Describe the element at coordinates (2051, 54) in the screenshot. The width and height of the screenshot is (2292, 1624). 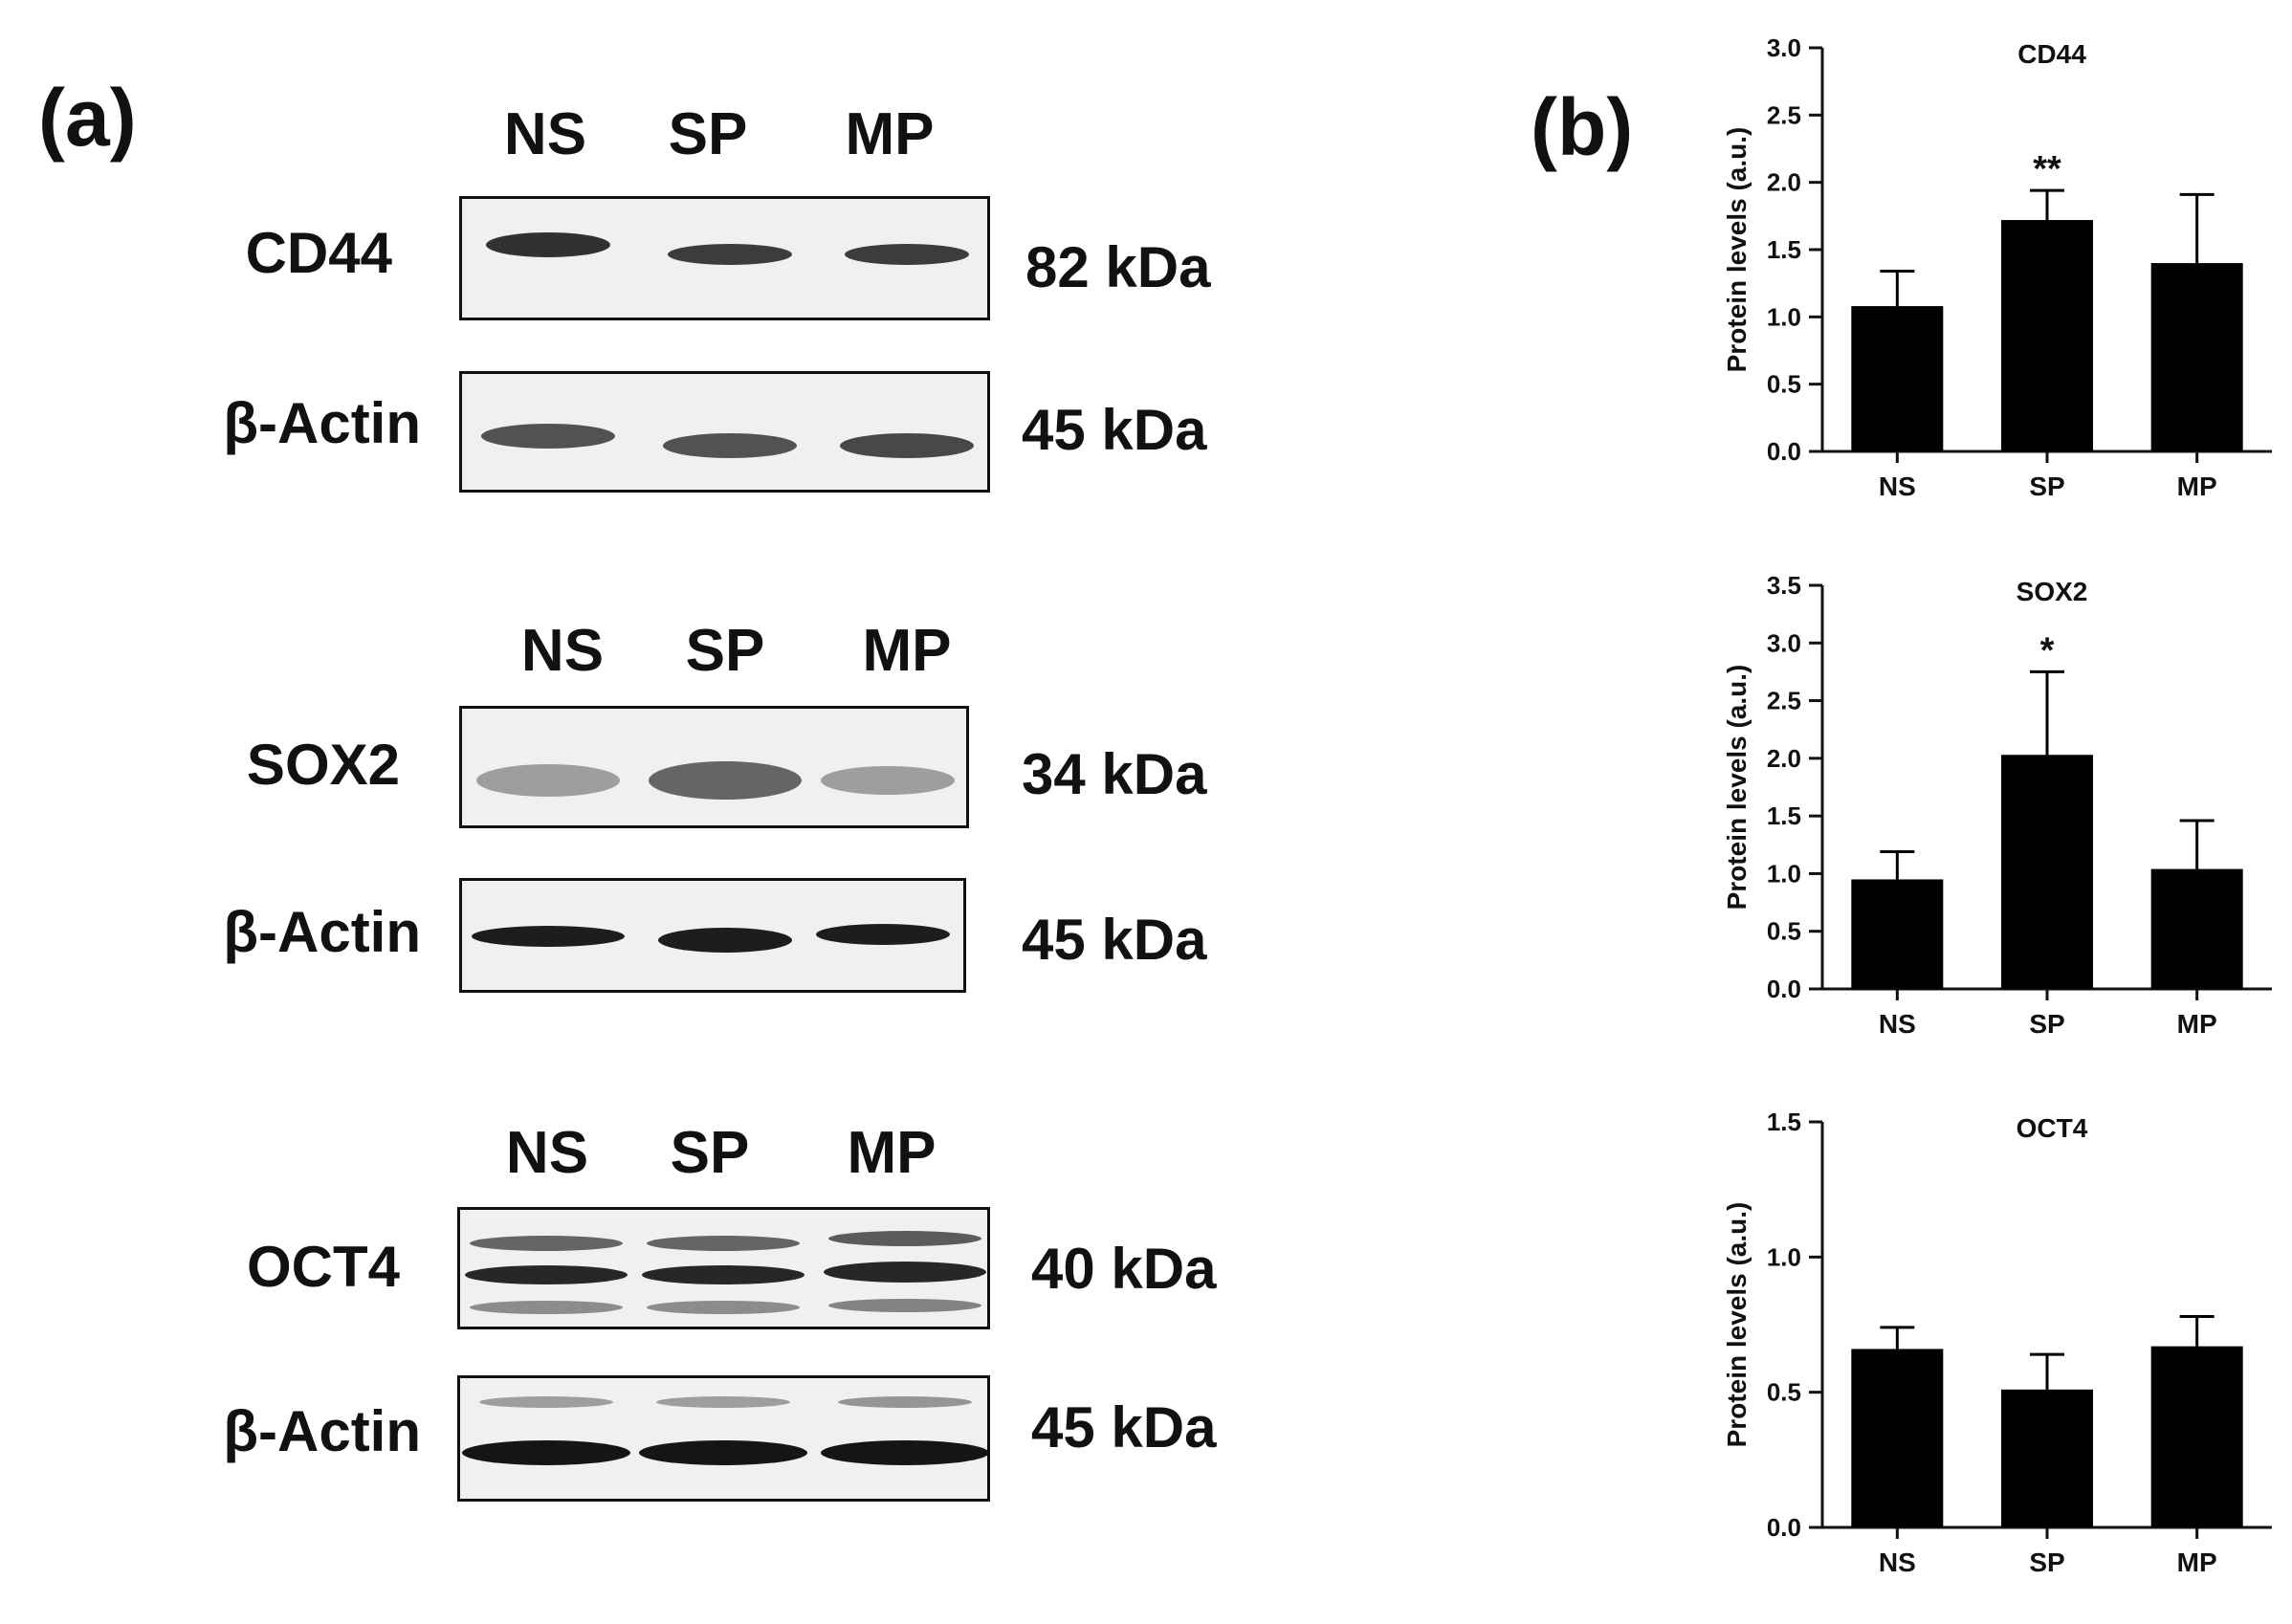
I see `chart-title: CD44` at that location.